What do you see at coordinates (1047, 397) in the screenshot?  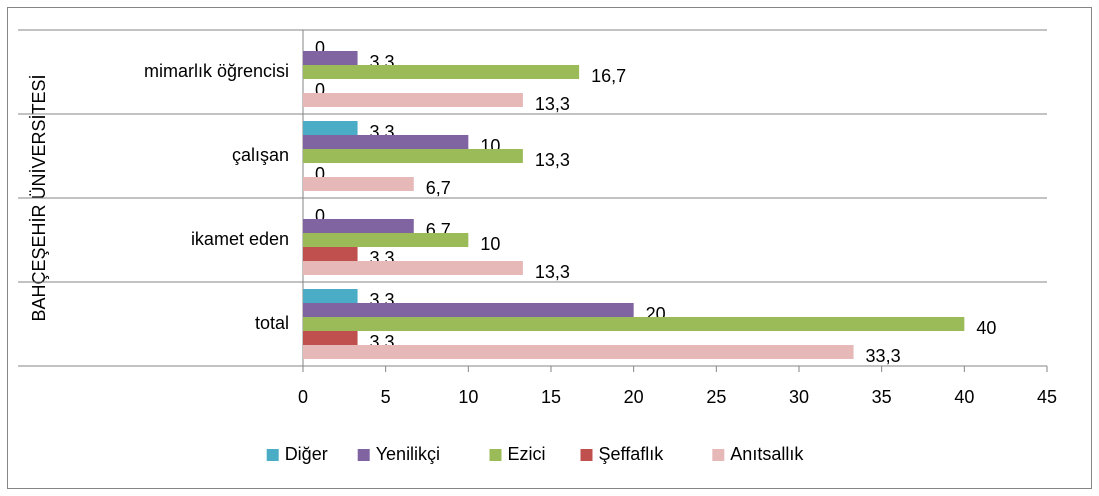 I see `x-tick-label: 45` at bounding box center [1047, 397].